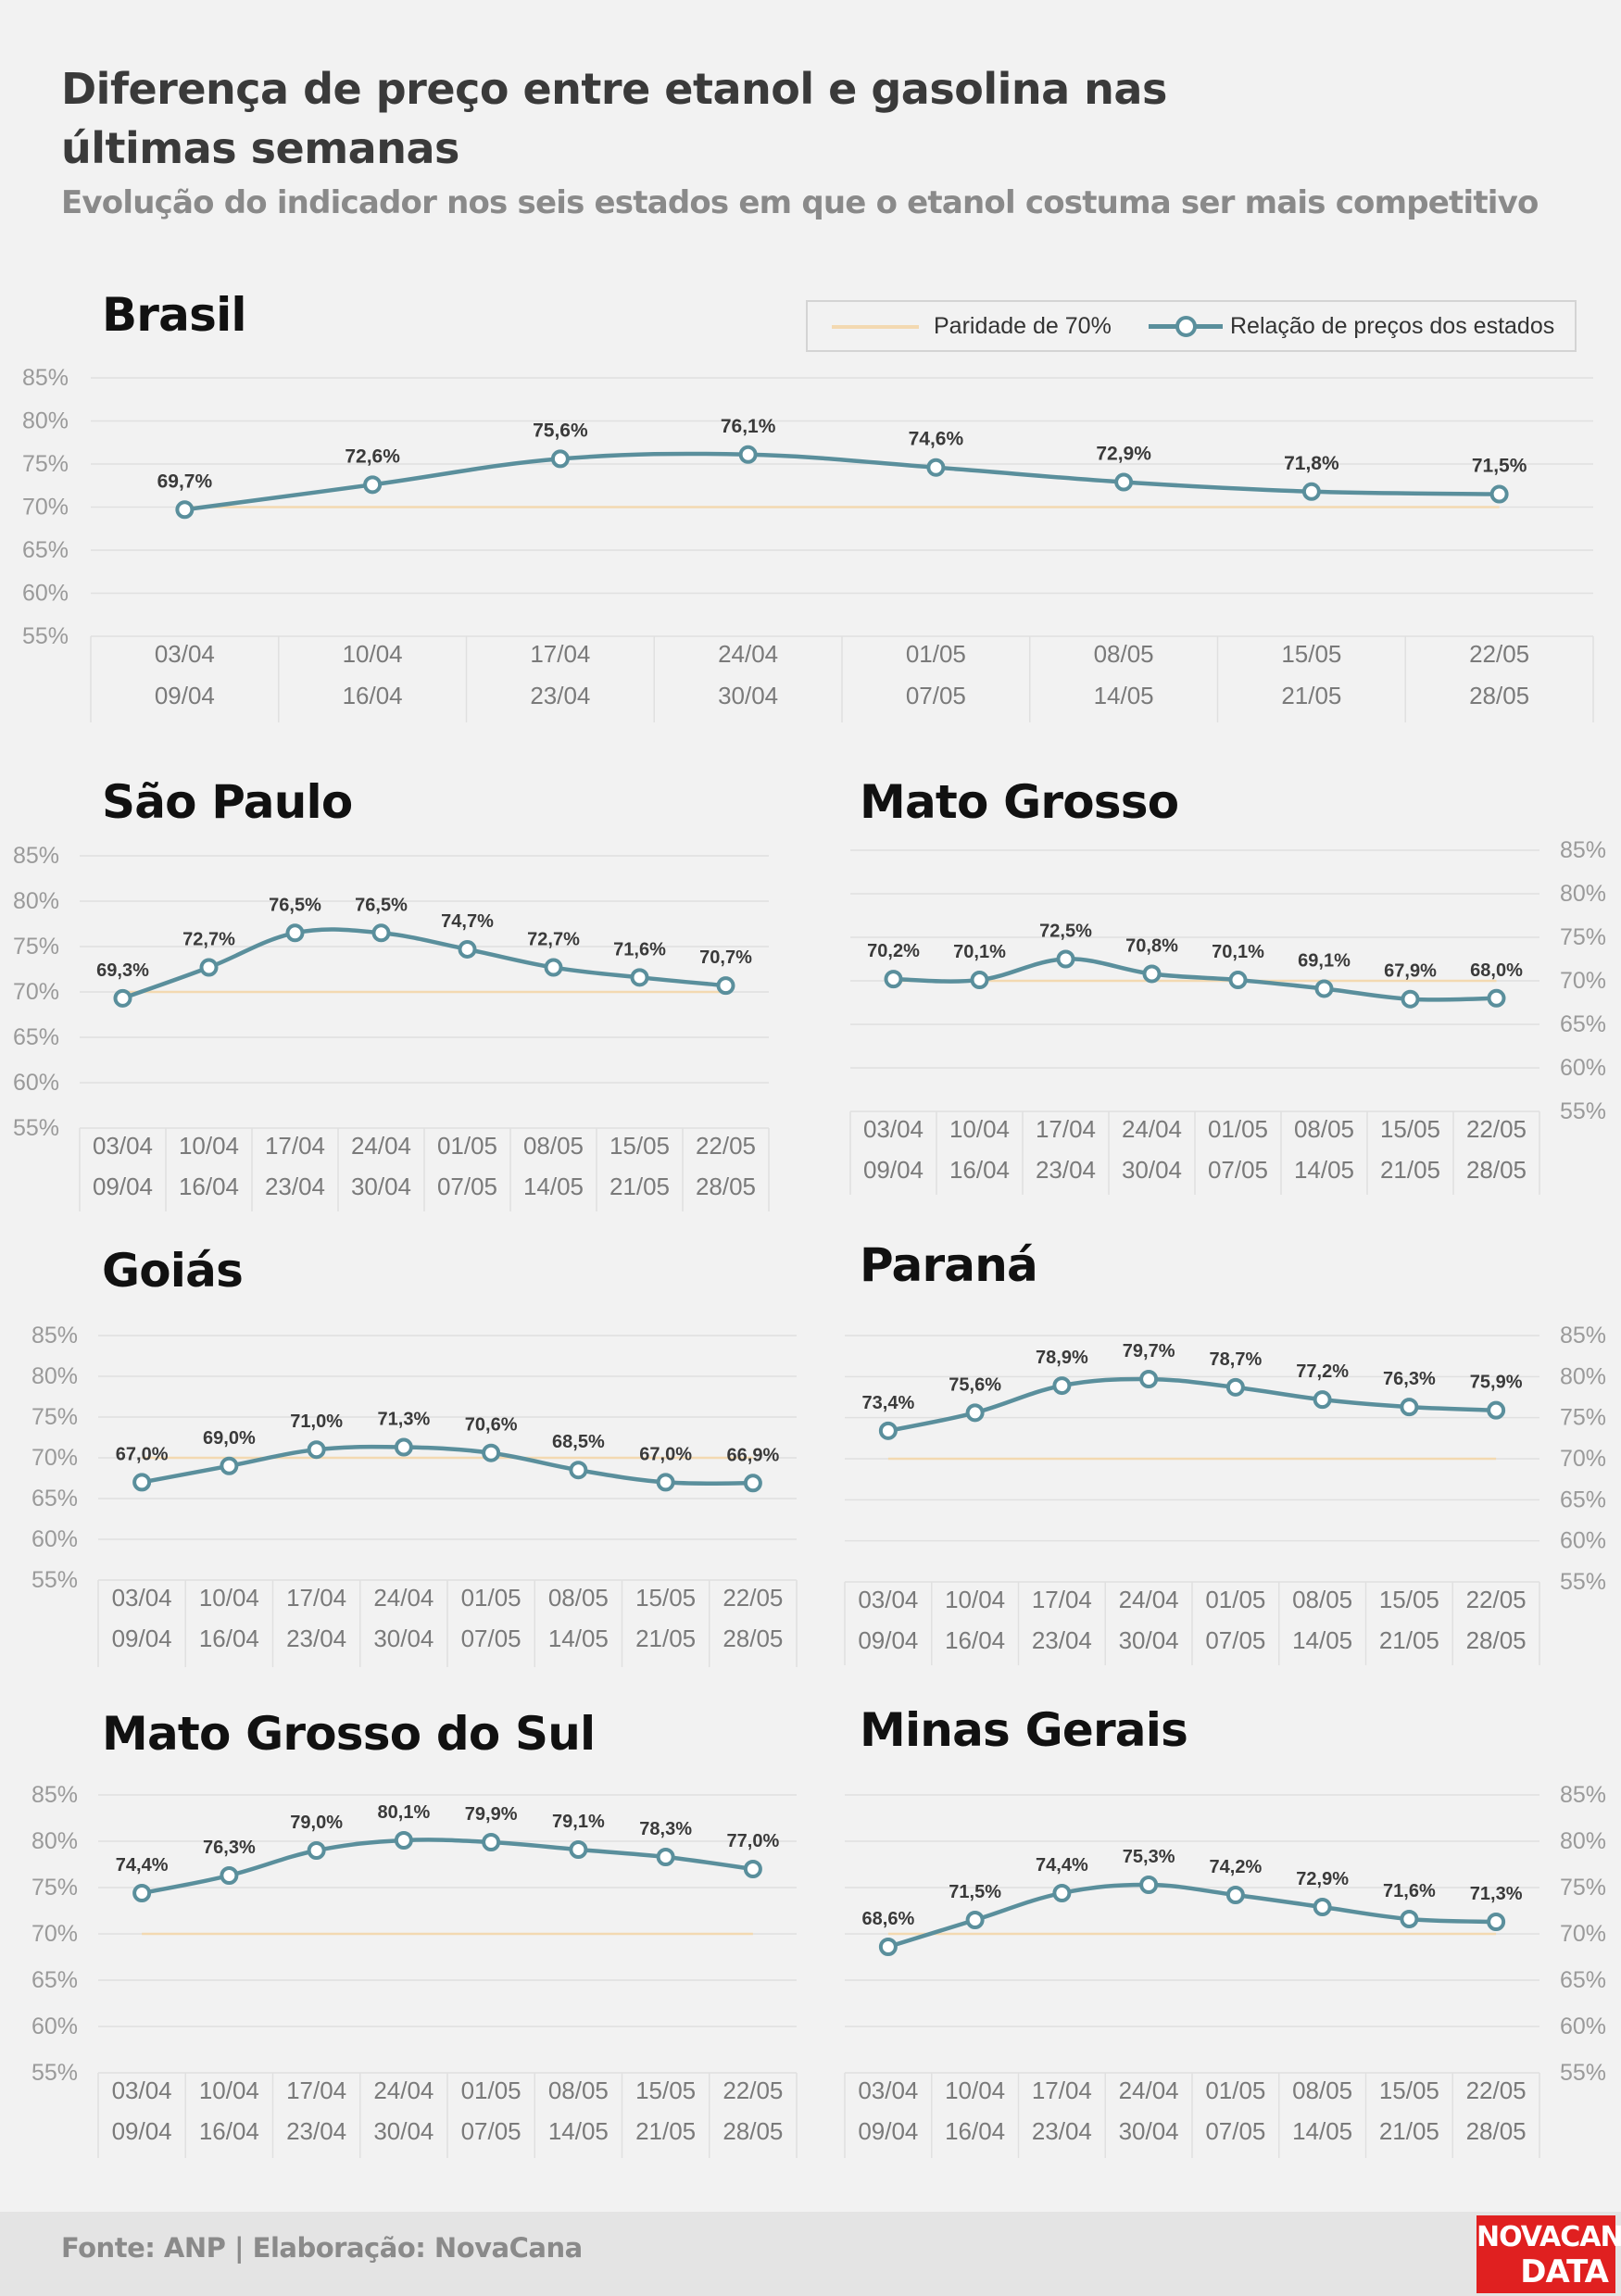 The width and height of the screenshot is (1621, 2296). What do you see at coordinates (875, 327) in the screenshot?
I see `legend-parity-swatch` at bounding box center [875, 327].